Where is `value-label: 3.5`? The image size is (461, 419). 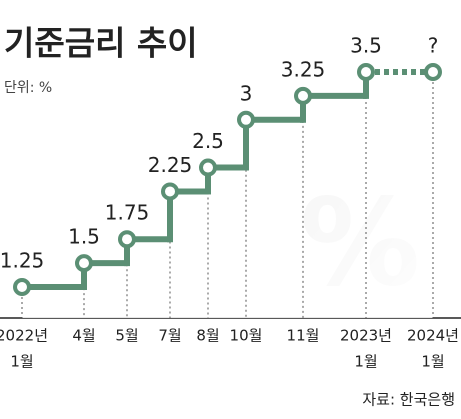 value-label: 3.5 is located at coordinates (366, 46).